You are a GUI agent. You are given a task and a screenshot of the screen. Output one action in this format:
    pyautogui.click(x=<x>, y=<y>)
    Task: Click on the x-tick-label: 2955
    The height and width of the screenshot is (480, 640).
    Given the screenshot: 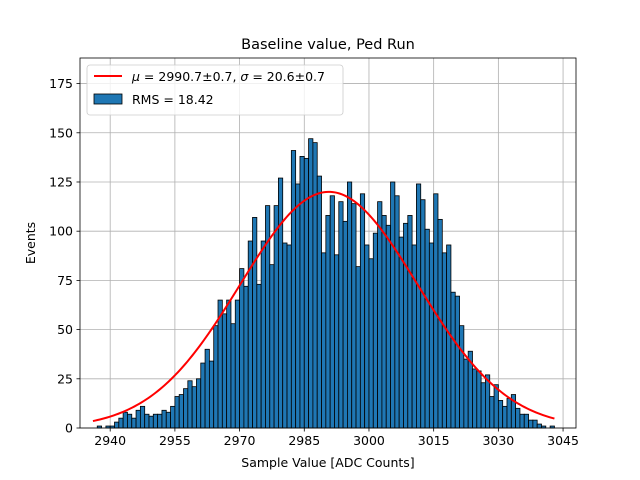 What is the action you would take?
    pyautogui.click(x=175, y=440)
    